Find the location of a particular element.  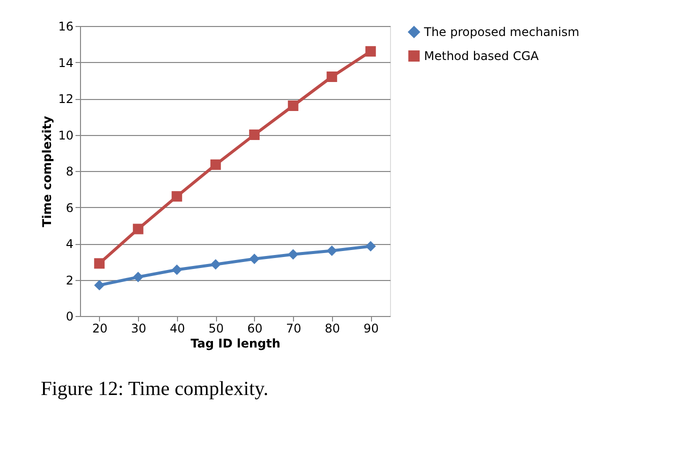

y-tick-label: 14 is located at coordinates (66, 63).